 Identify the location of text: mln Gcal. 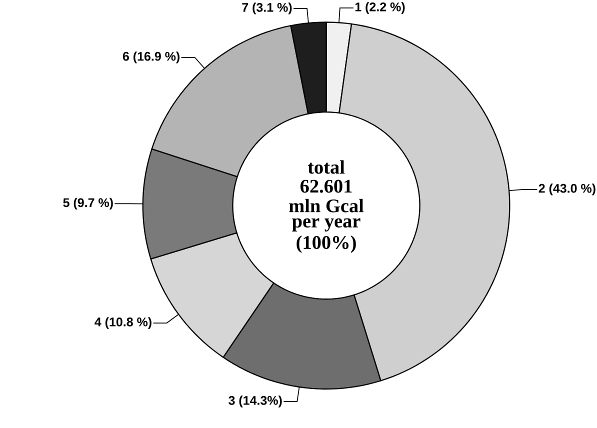
(326, 206).